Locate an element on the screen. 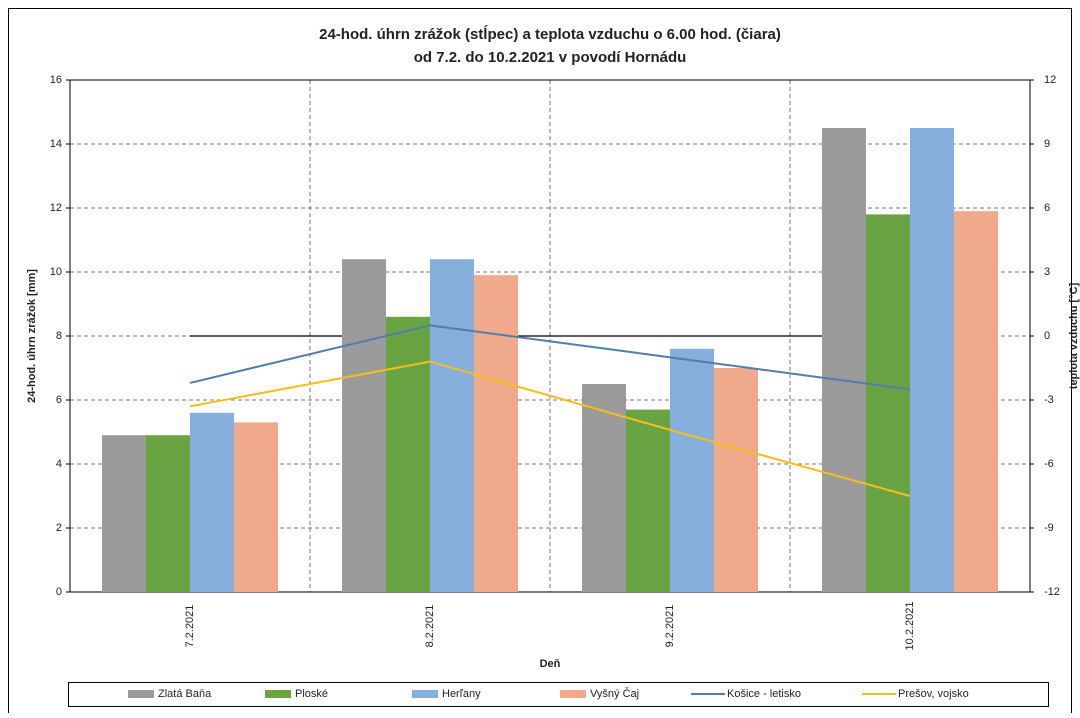 This screenshot has width=1080, height=718. x-axis-label: Deň is located at coordinates (550, 664).